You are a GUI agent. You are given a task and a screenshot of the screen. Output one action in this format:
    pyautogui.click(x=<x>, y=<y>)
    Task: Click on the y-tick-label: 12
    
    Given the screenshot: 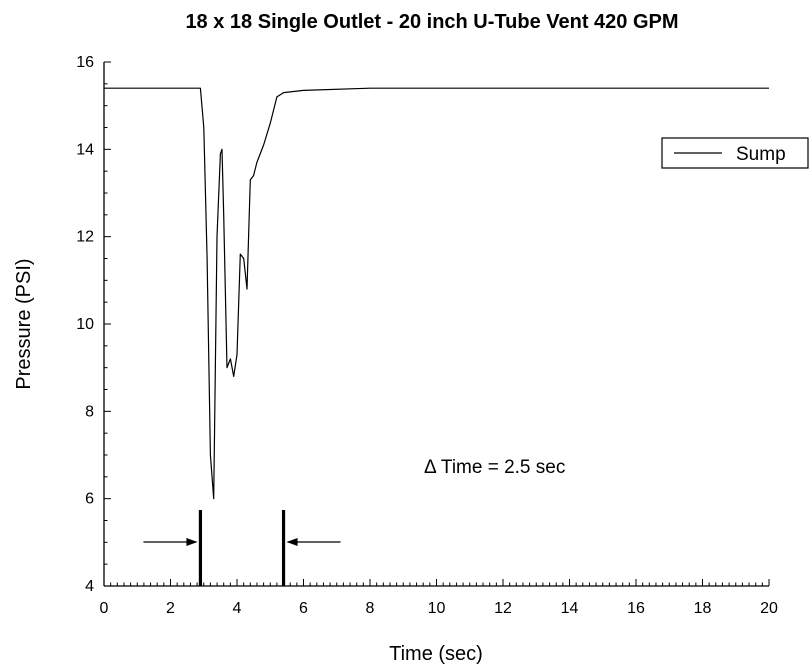 What is the action you would take?
    pyautogui.click(x=85, y=237)
    